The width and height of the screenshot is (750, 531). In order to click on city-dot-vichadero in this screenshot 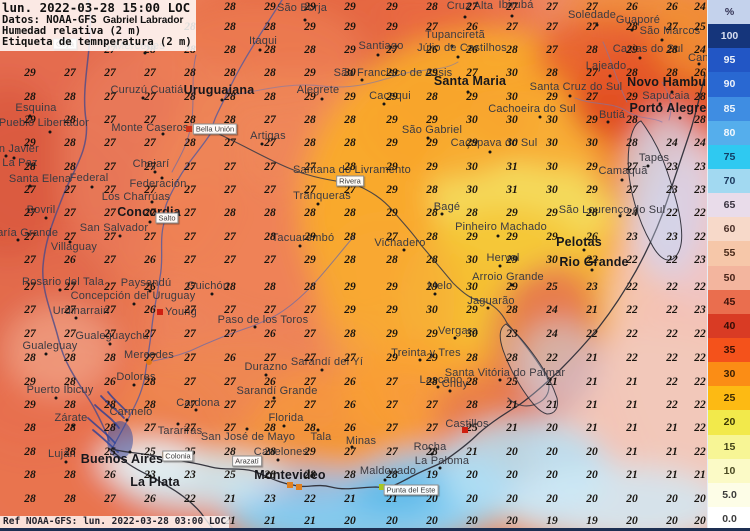, I will do `click(404, 250)`.